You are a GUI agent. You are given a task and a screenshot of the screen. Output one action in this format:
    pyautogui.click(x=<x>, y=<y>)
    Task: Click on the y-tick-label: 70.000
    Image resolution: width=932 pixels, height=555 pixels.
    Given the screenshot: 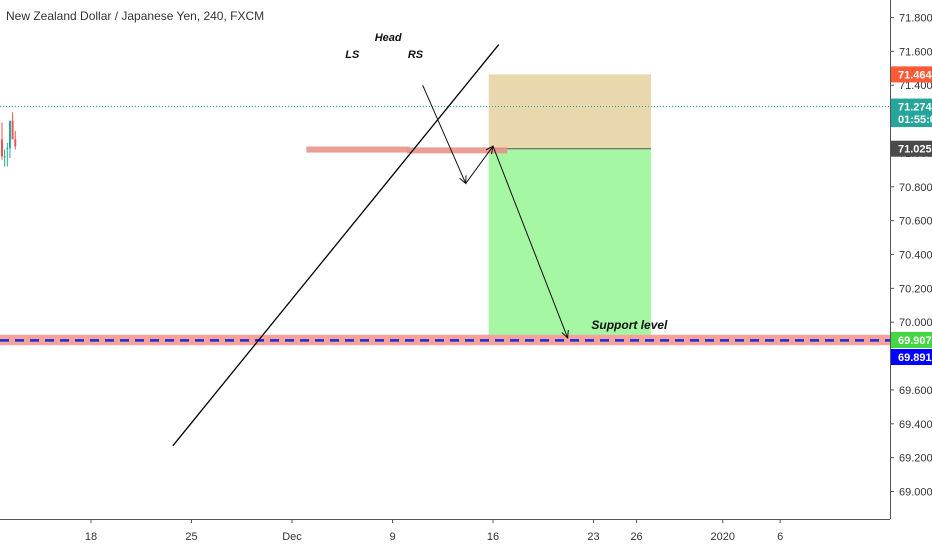 What is the action you would take?
    pyautogui.click(x=915, y=323)
    